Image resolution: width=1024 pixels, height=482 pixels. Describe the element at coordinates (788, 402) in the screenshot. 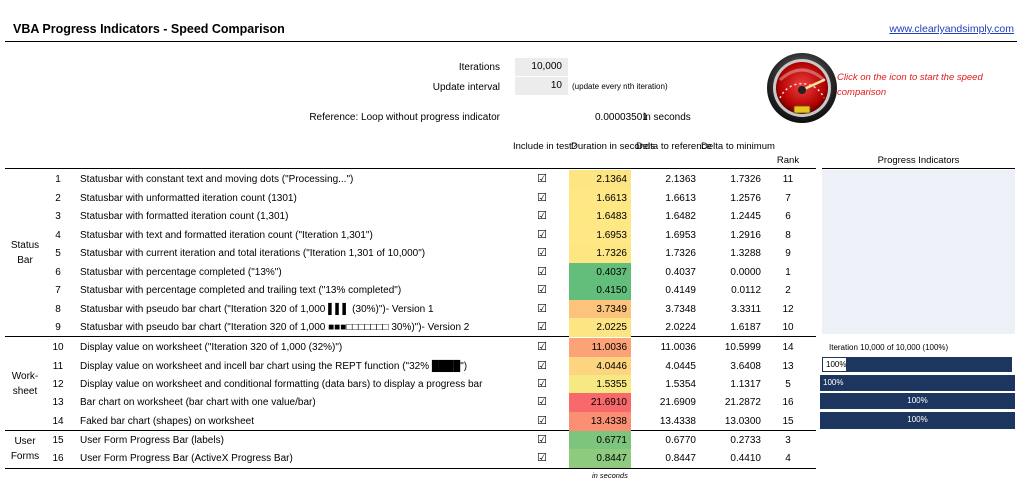

I see `rank-cell: 16` at that location.